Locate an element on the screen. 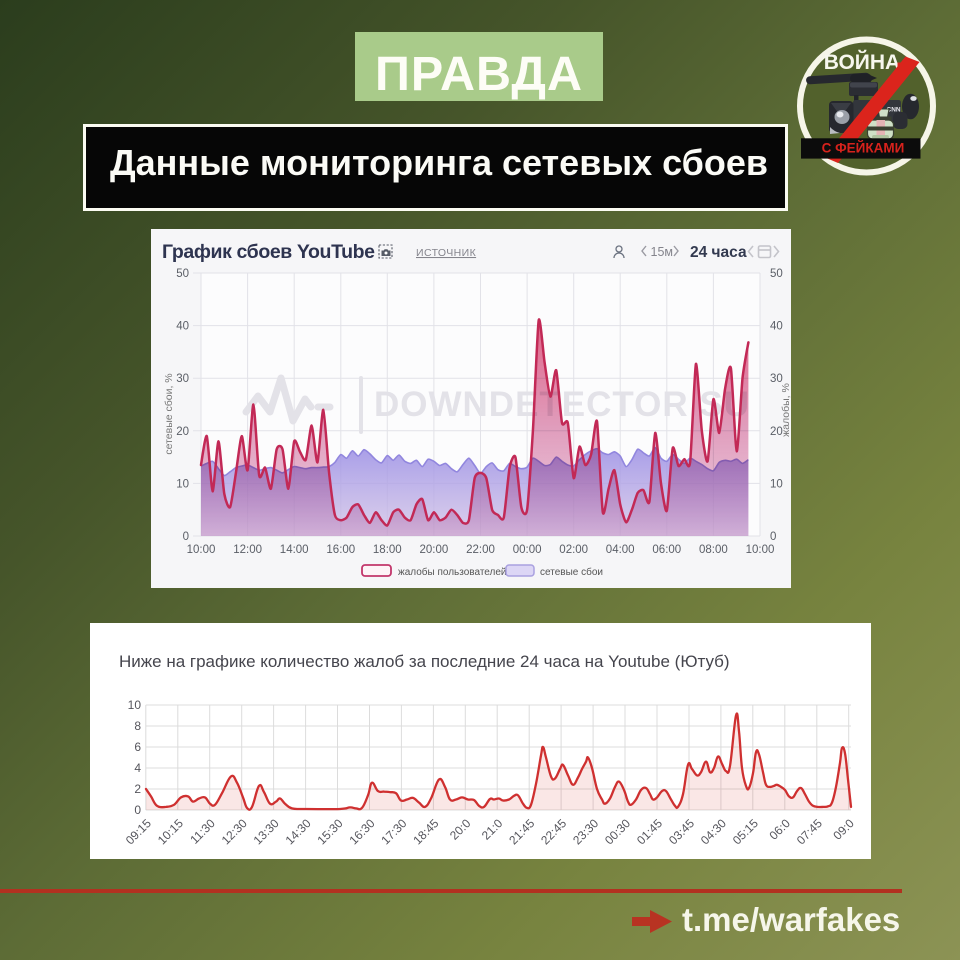 Image resolution: width=960 pixels, height=960 pixels. svg-text: 02:00 is located at coordinates (573, 550).